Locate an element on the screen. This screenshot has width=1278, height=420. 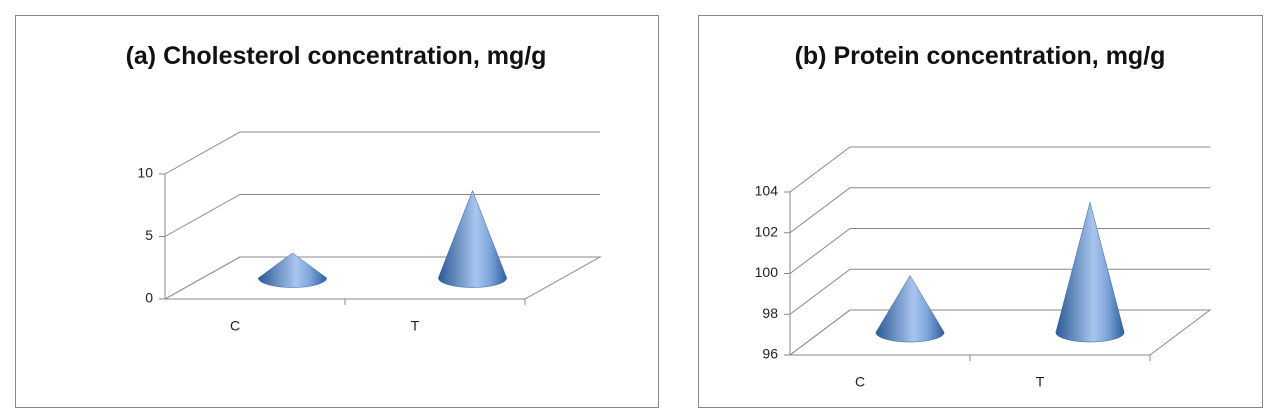
y-tick-label: 10 is located at coordinates (145, 173).